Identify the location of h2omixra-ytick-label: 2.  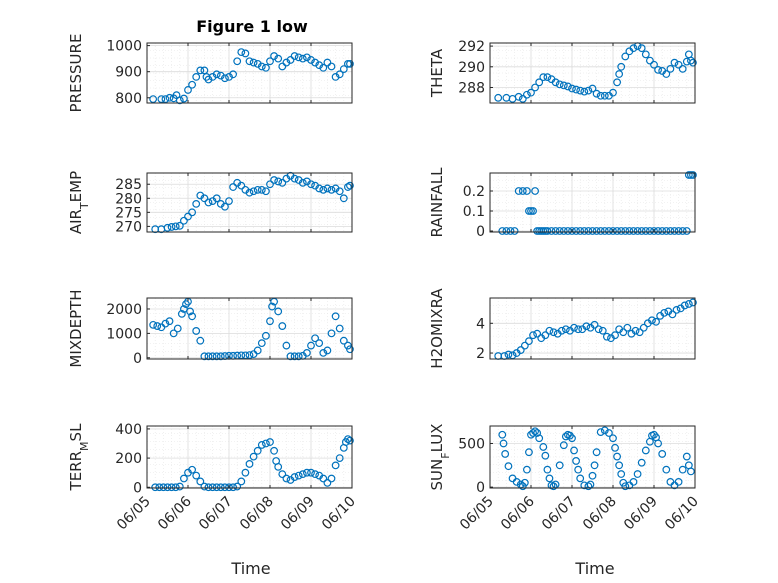
(480, 354).